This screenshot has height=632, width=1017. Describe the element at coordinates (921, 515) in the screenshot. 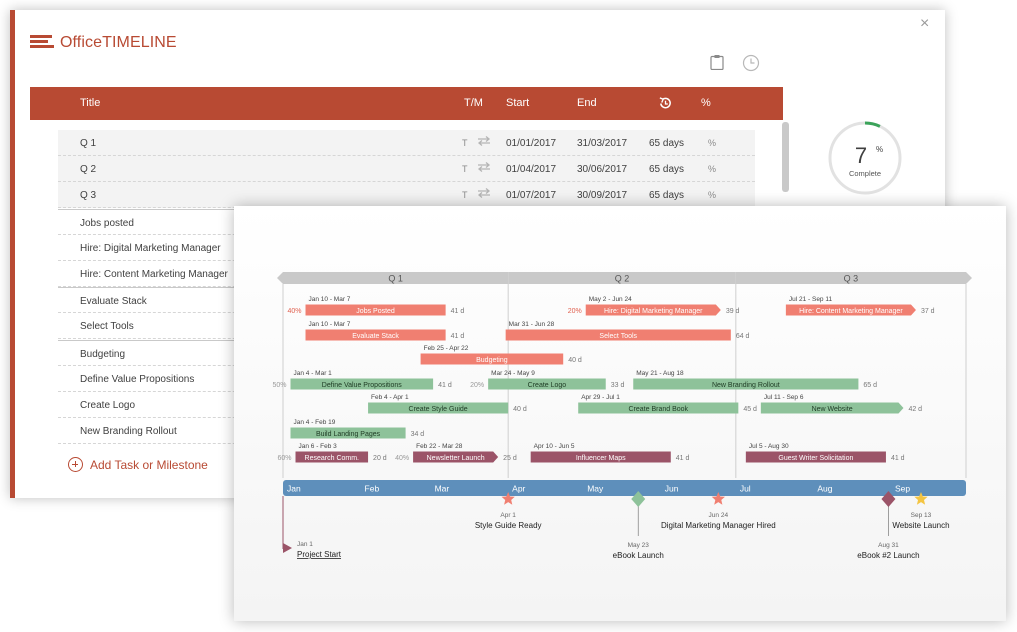

I see `milestone-date: Sep 13` at that location.